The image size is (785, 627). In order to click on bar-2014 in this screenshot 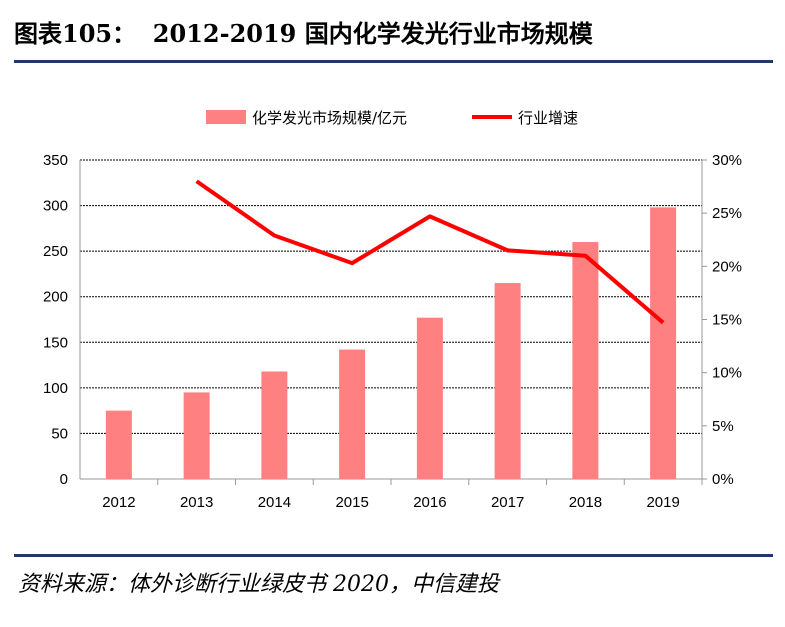, I will do `click(274, 425)`.